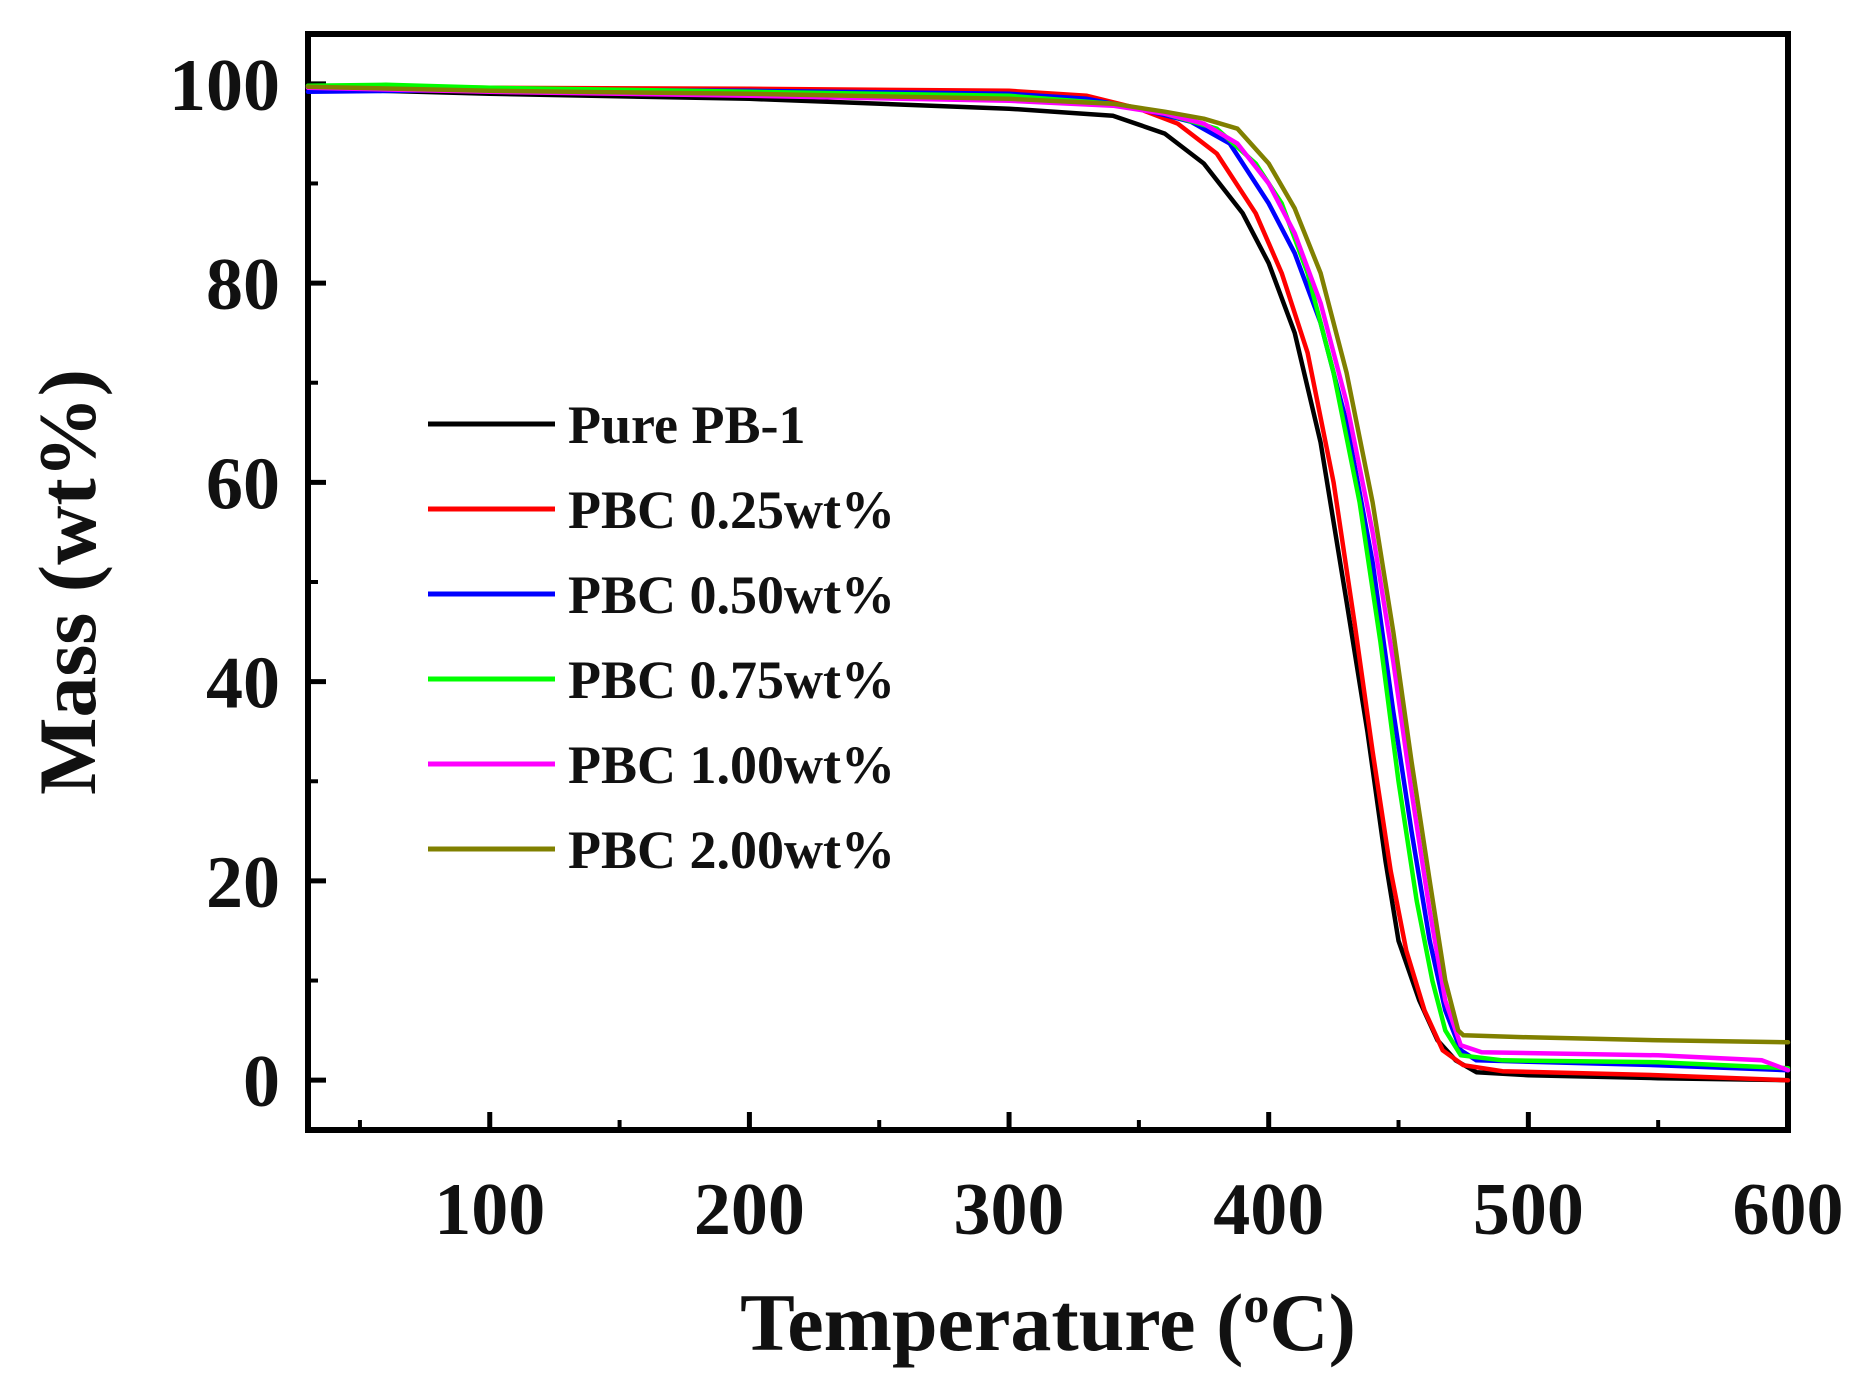 This screenshot has height=1397, width=1870. Describe the element at coordinates (749, 1210) in the screenshot. I see `x-tick-label: 200` at that location.